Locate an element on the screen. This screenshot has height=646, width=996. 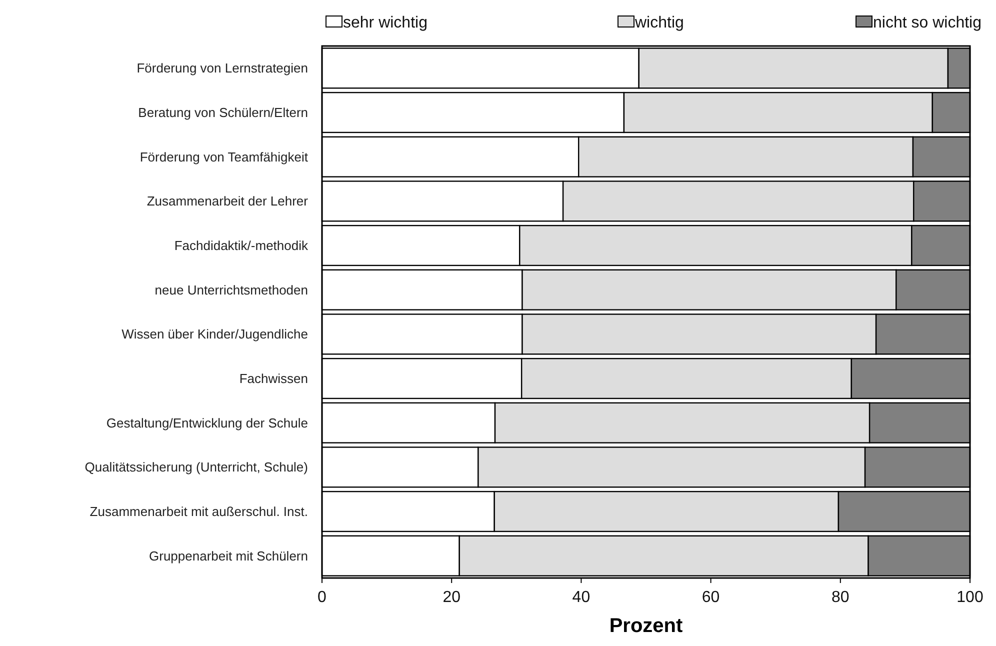
y-tick-label: neue Unterrichtsmethoden is located at coordinates (231, 290).